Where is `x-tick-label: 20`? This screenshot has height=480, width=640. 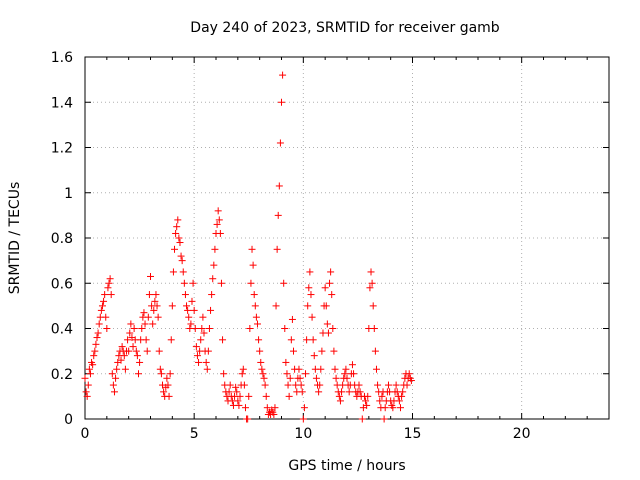
x-tick-label: 20 is located at coordinates (522, 434).